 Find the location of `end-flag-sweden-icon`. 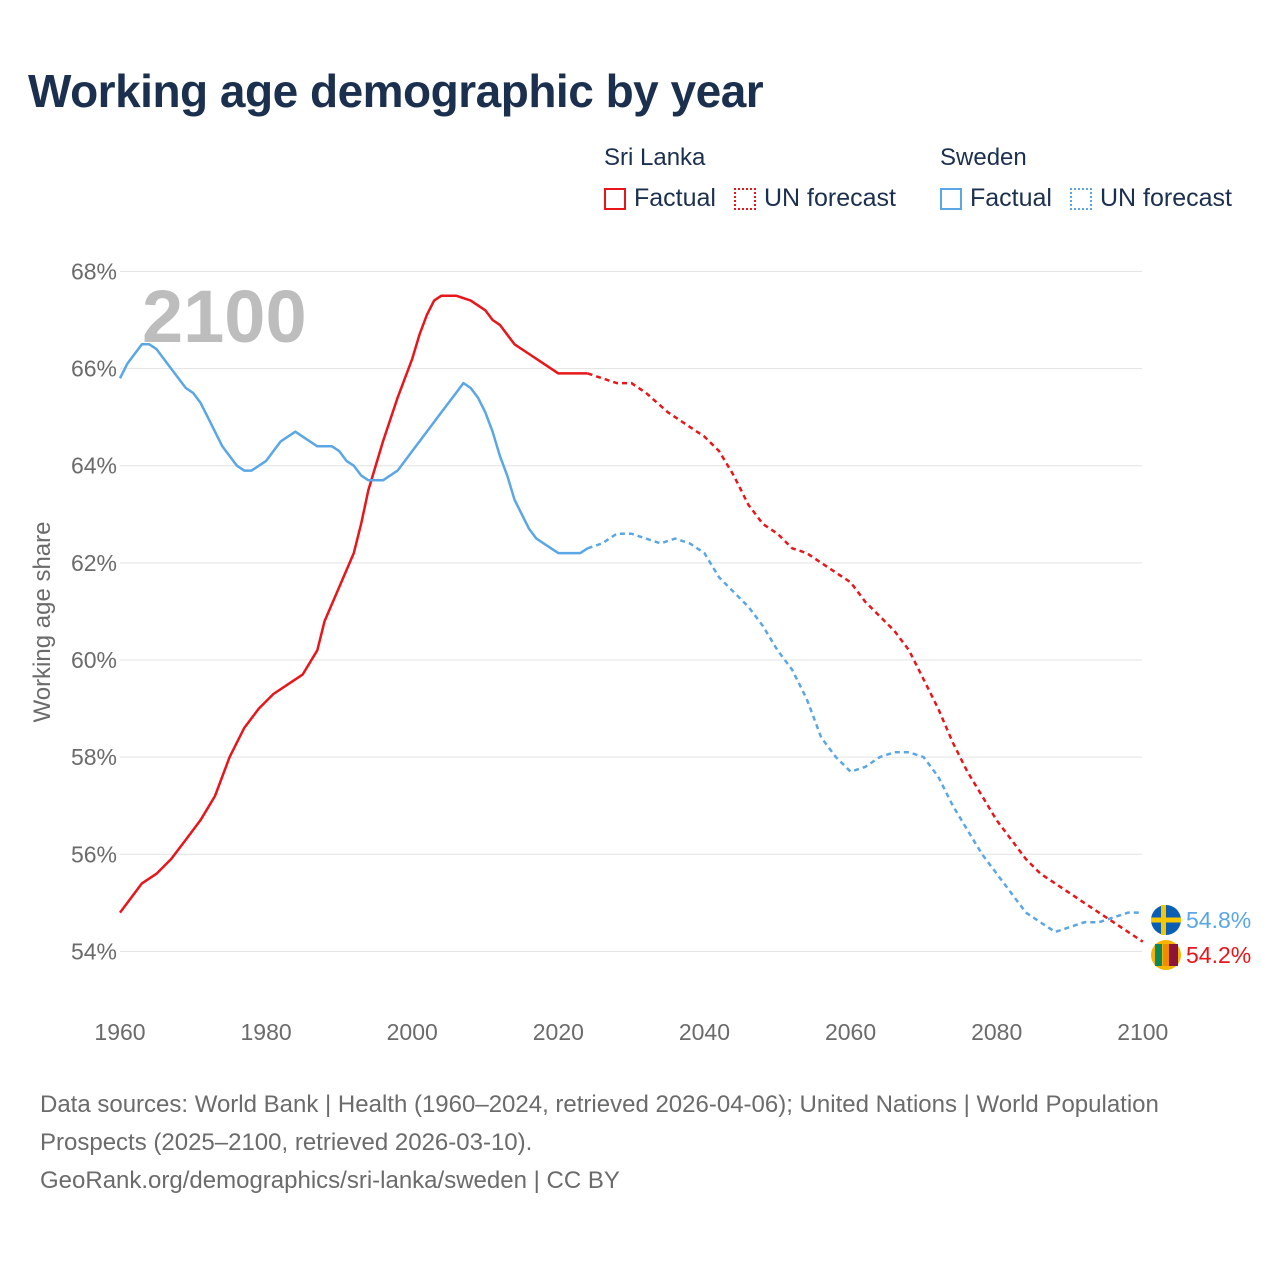

end-flag-sweden-icon is located at coordinates (1166, 920).